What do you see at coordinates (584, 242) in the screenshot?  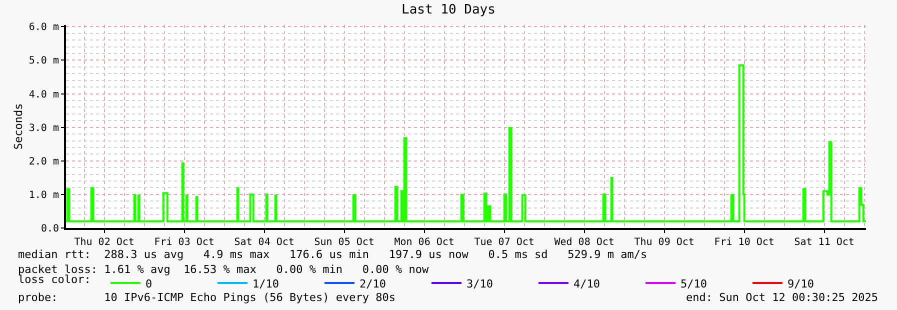 I see `x-tick-label: Wed 08 Oct` at bounding box center [584, 242].